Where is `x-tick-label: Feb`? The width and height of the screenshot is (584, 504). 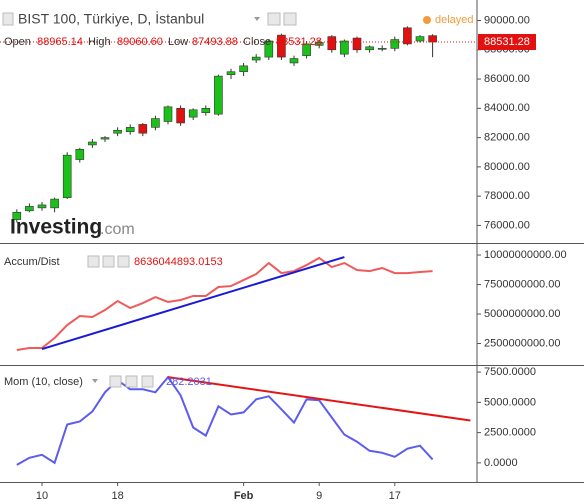
x-tick-label: Feb is located at coordinates (244, 496).